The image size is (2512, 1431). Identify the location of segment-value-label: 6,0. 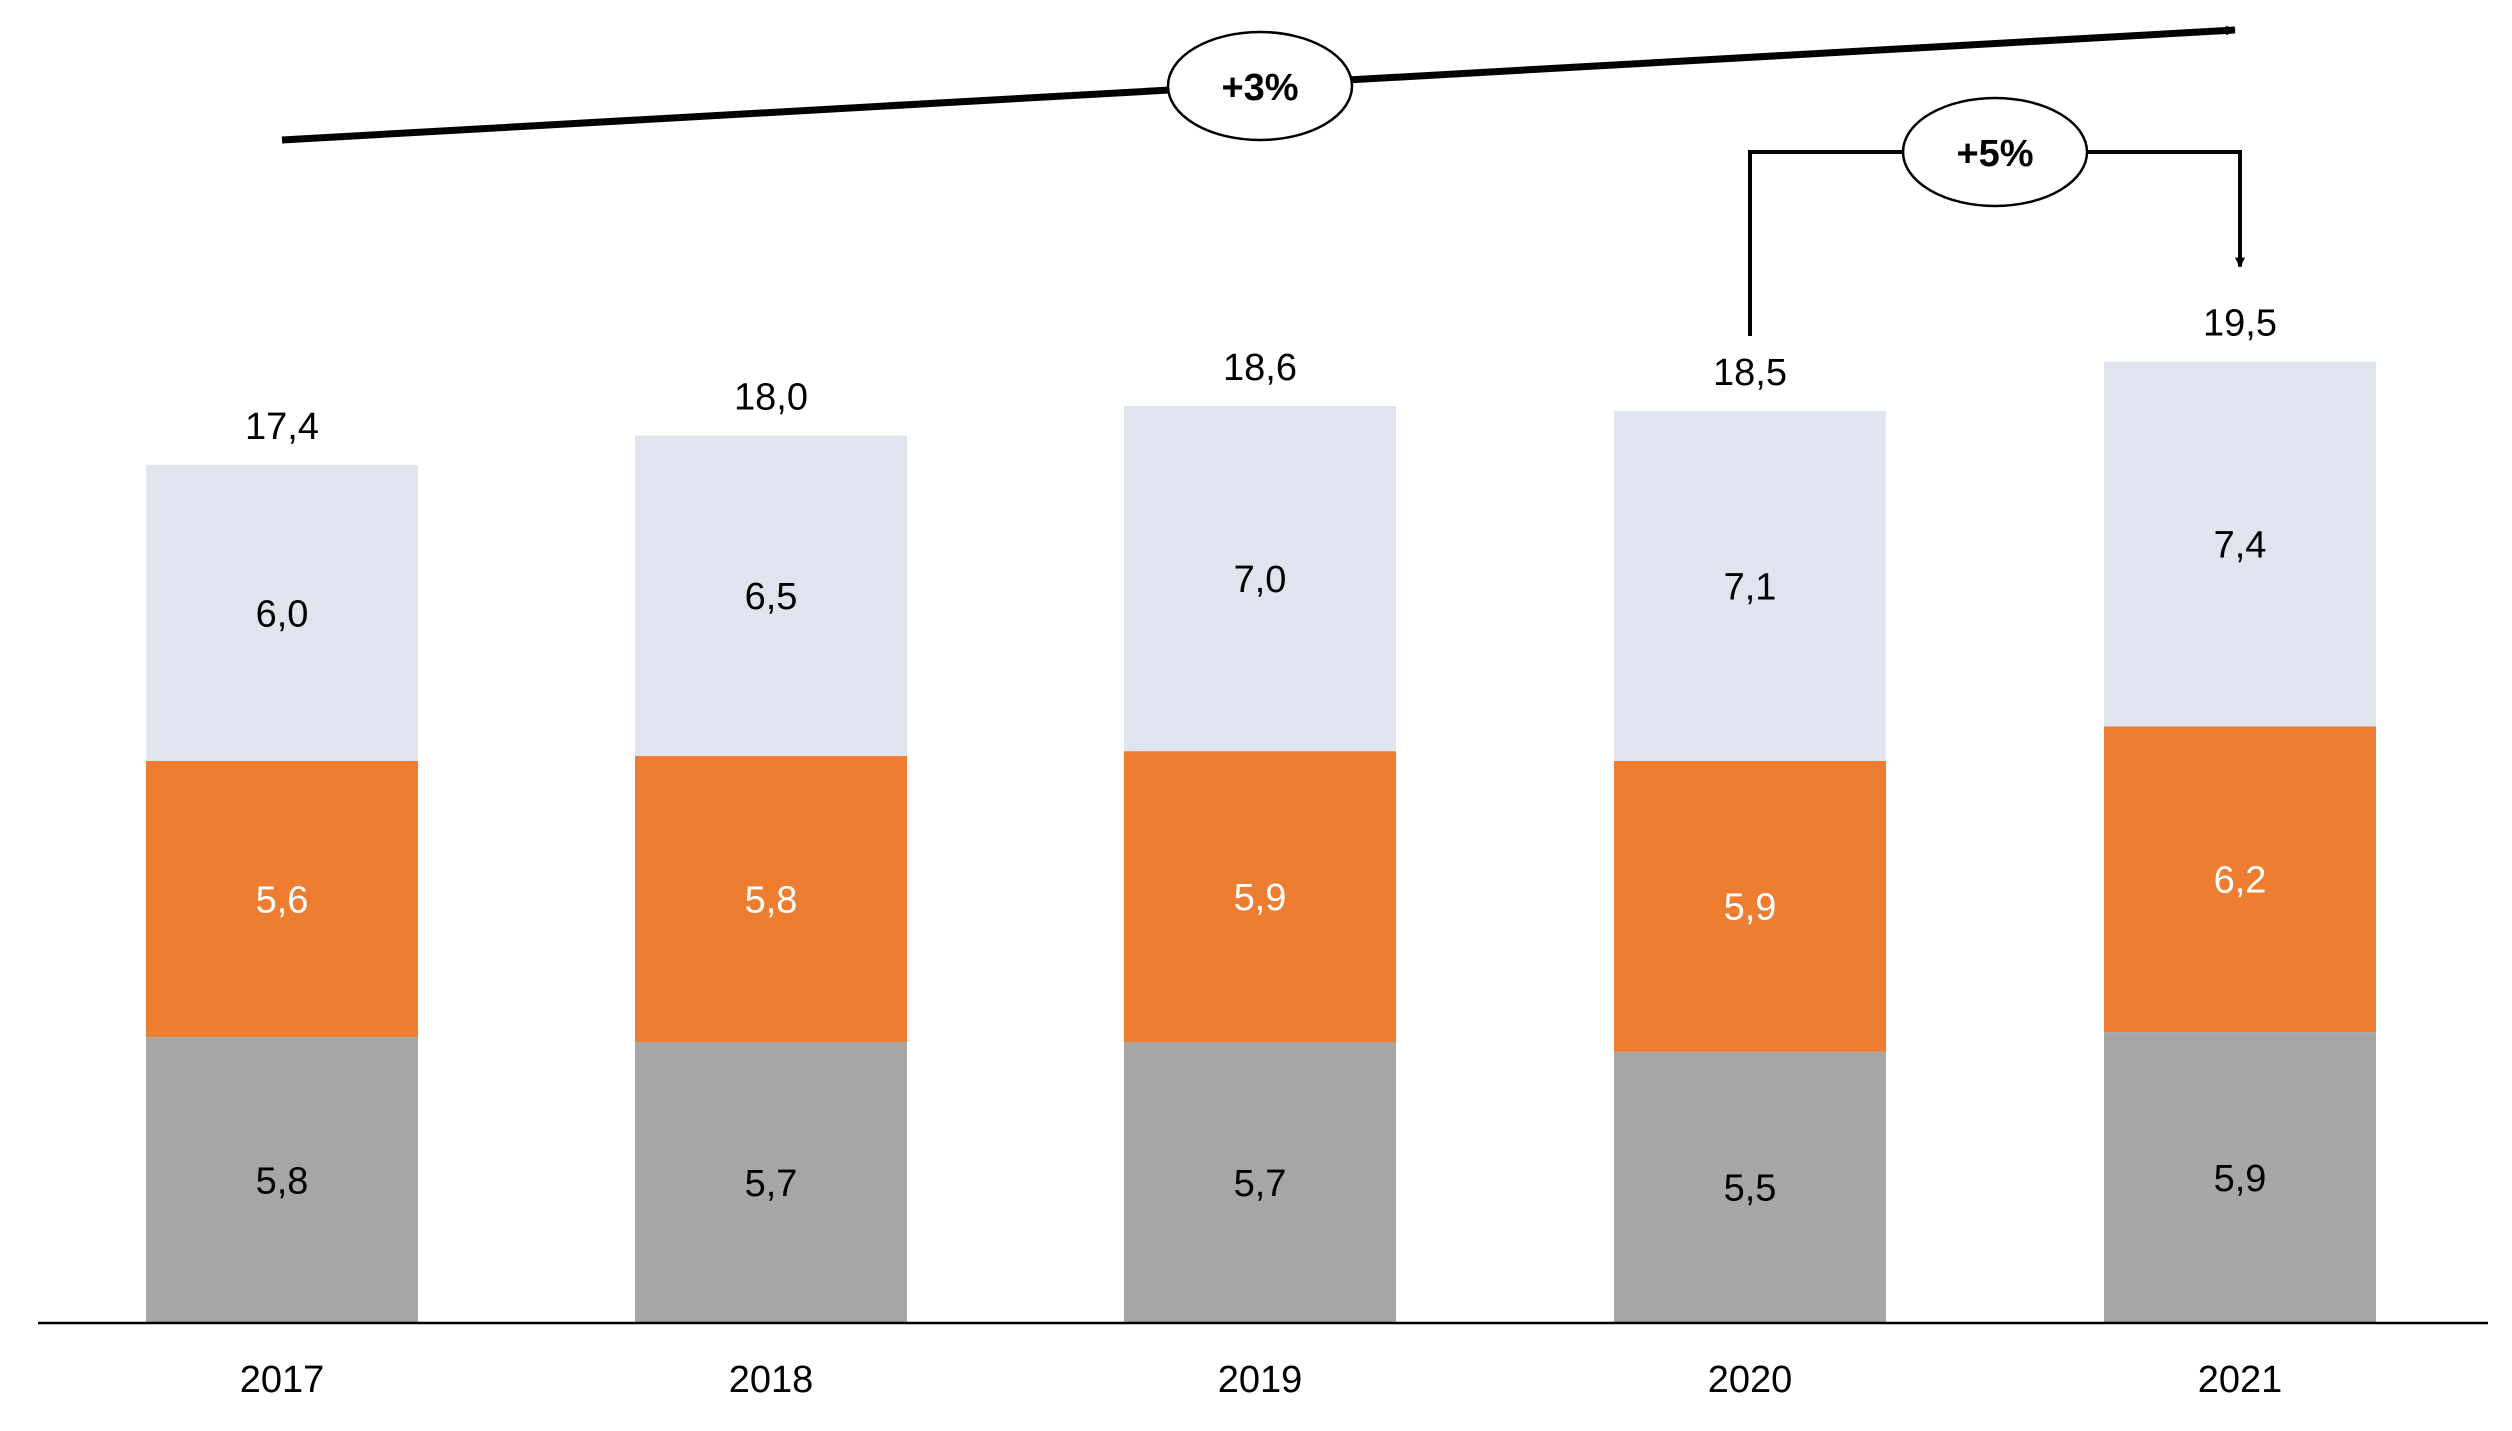
(282, 614).